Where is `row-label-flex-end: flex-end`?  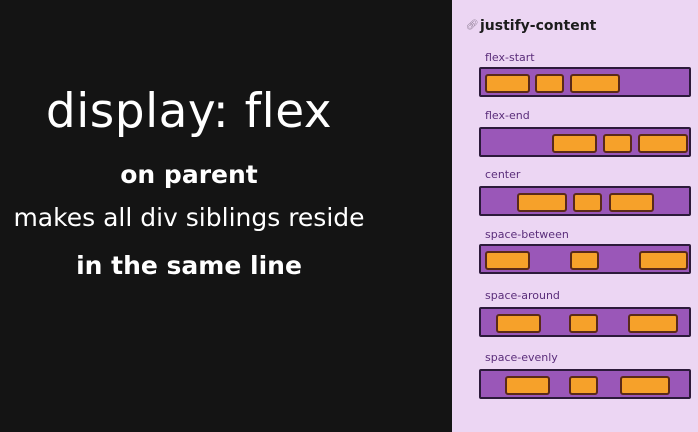
row-label-flex-end: flex-end is located at coordinates (507, 115).